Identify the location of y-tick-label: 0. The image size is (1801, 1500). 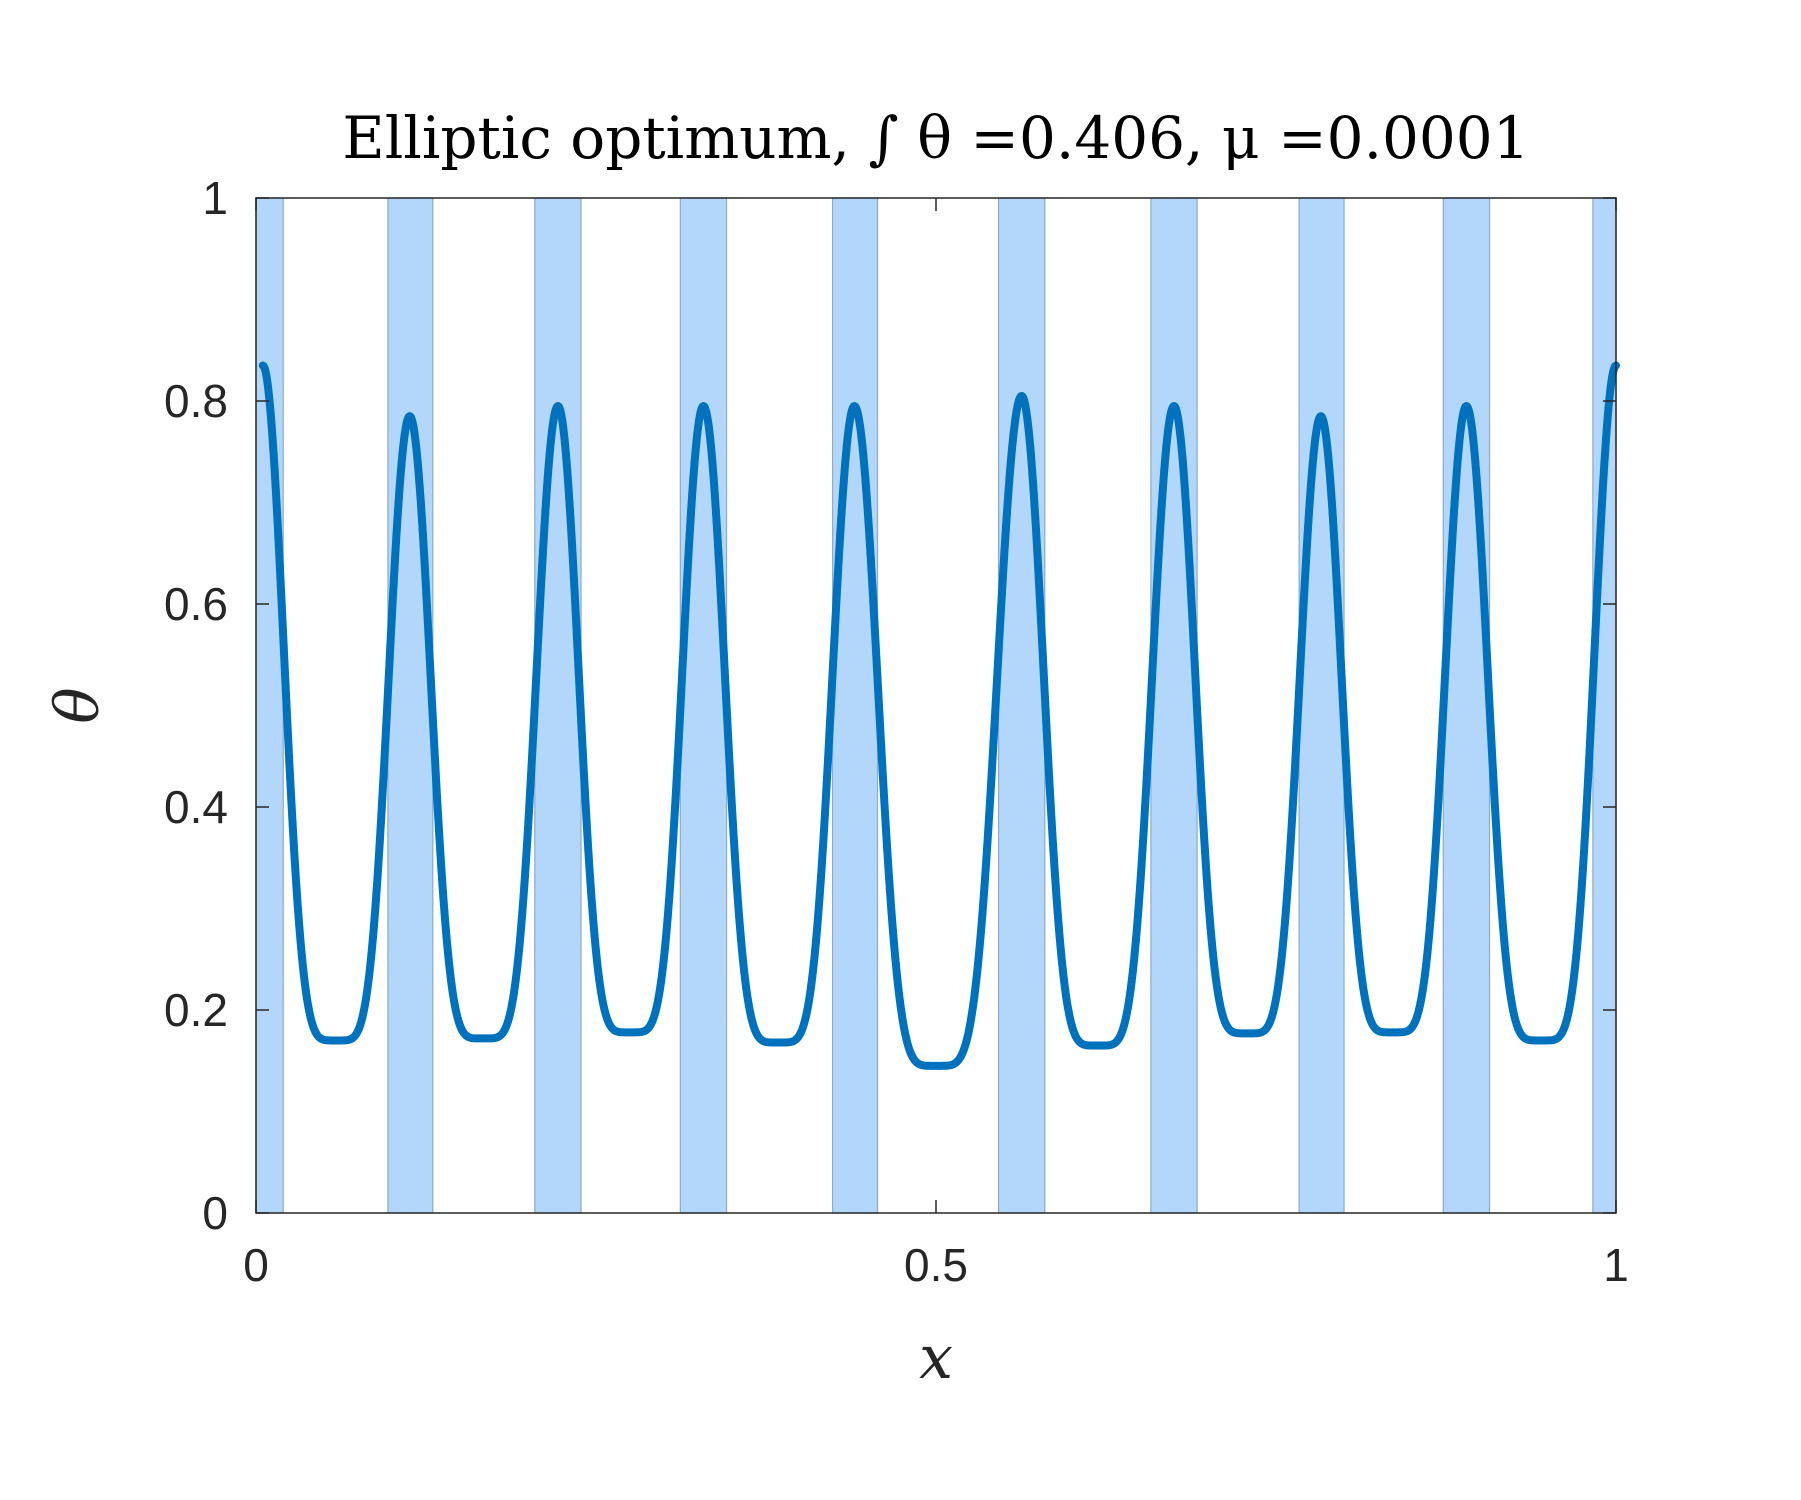
(215, 1213).